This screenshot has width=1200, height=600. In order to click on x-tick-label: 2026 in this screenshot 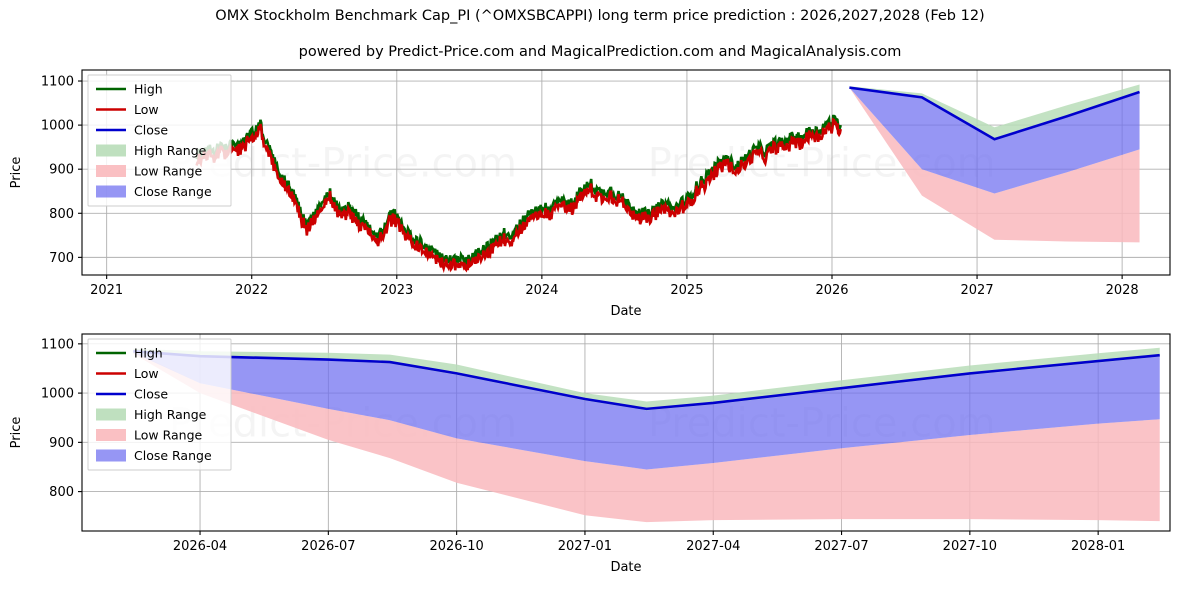, I will do `click(831, 290)`.